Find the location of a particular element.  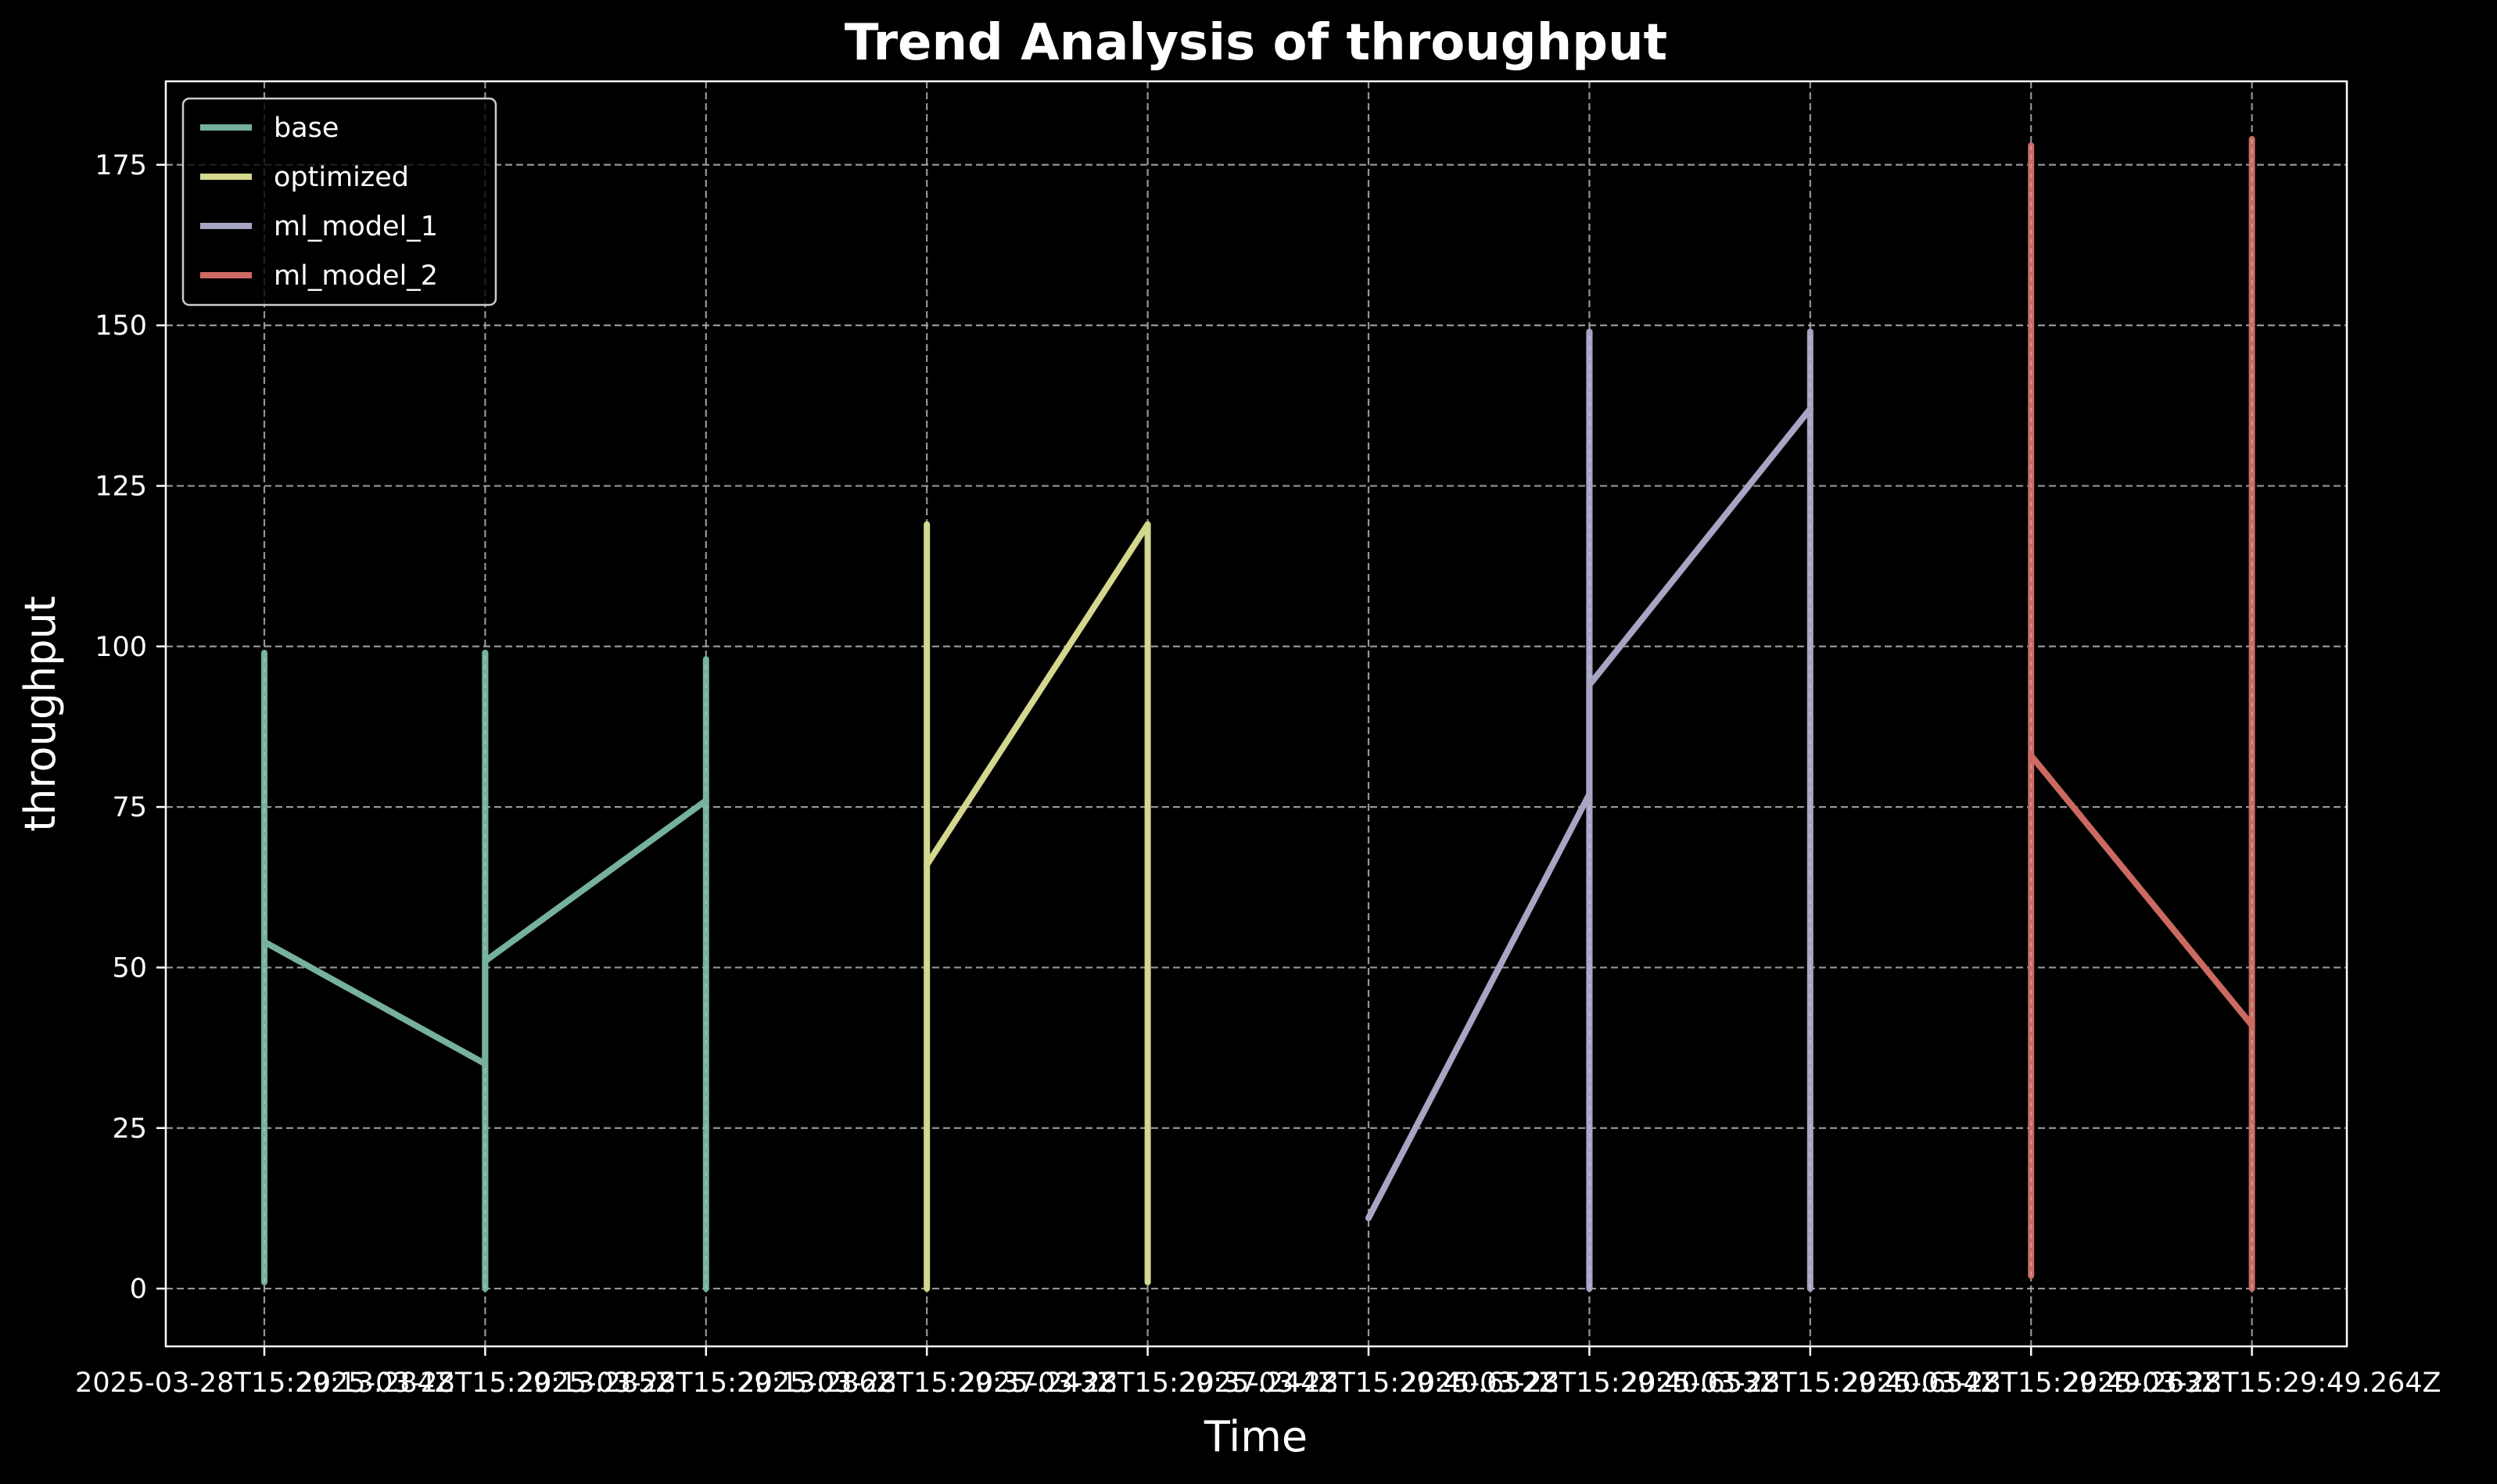

x-tick-label: 2025-03-28T15:29:40.654Z is located at coordinates (1810, 1383).